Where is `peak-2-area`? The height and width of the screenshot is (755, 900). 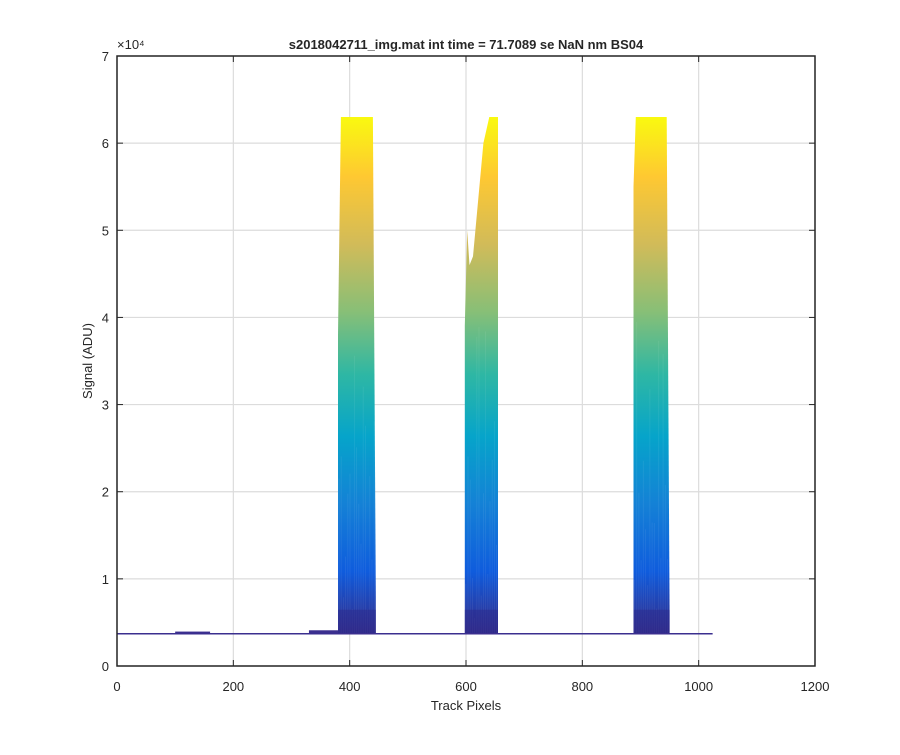
peak-2-area is located at coordinates (481, 375).